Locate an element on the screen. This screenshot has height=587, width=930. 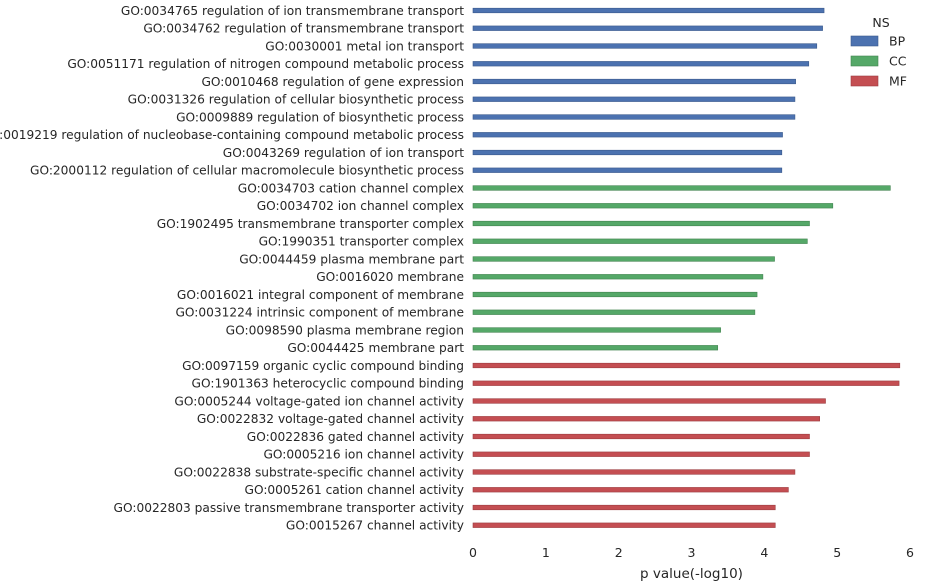
category-label: GO:0016020 membrane is located at coordinates (390, 277).